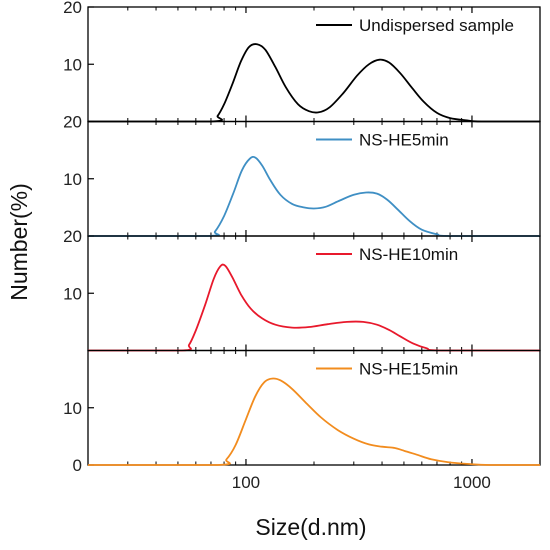  What do you see at coordinates (310, 527) in the screenshot?
I see `x-axis-title: Size(d.nm)` at bounding box center [310, 527].